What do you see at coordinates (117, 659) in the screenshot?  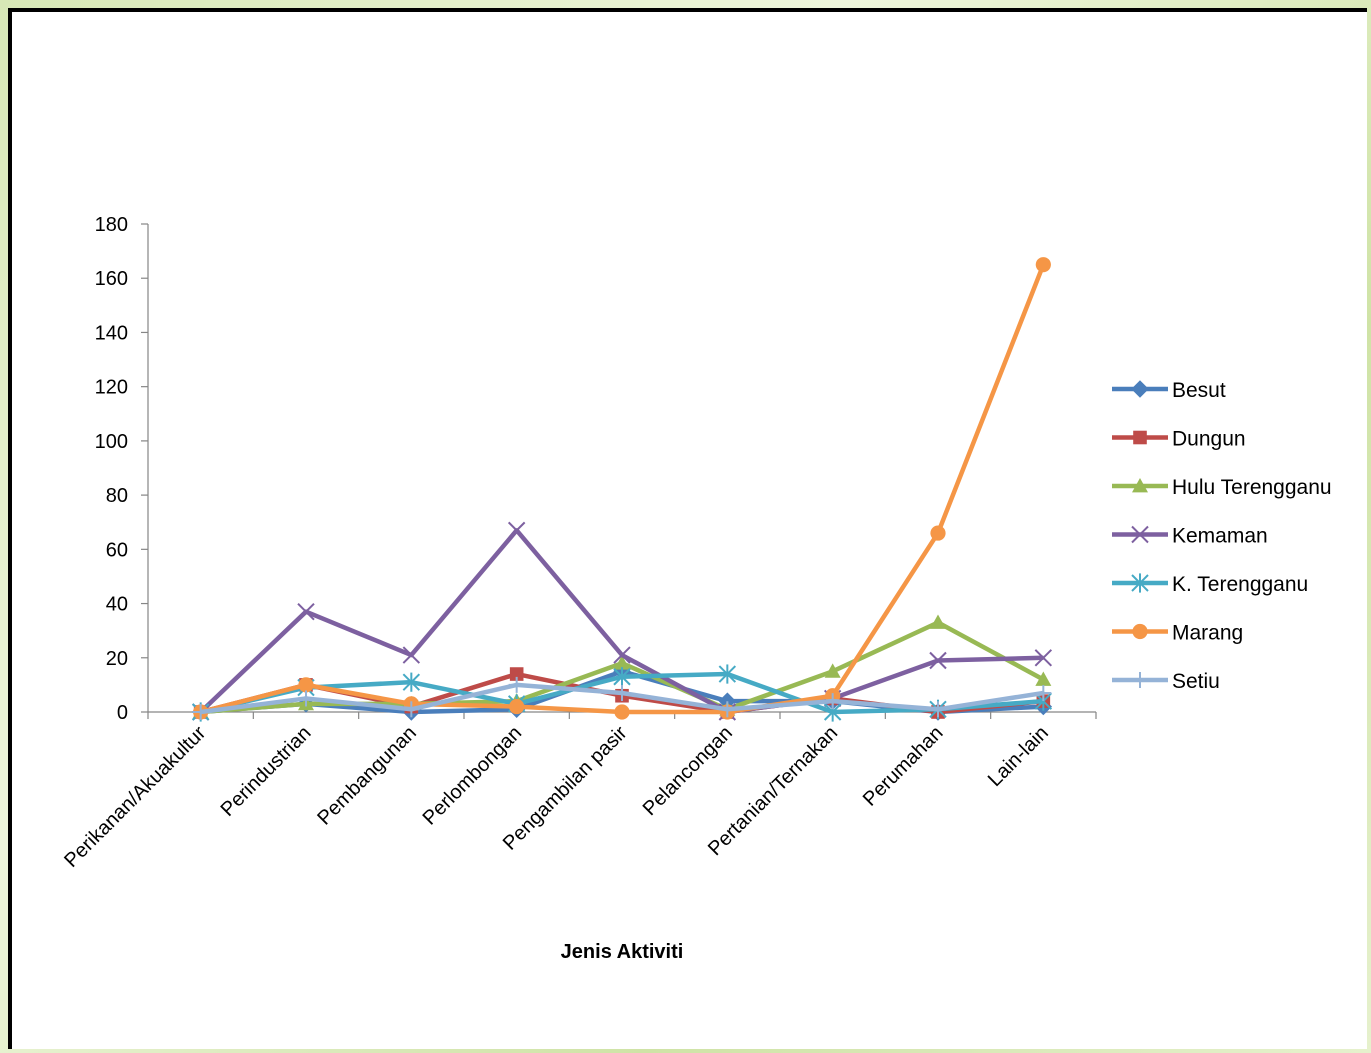 I see `y-tick-label: 20` at bounding box center [117, 659].